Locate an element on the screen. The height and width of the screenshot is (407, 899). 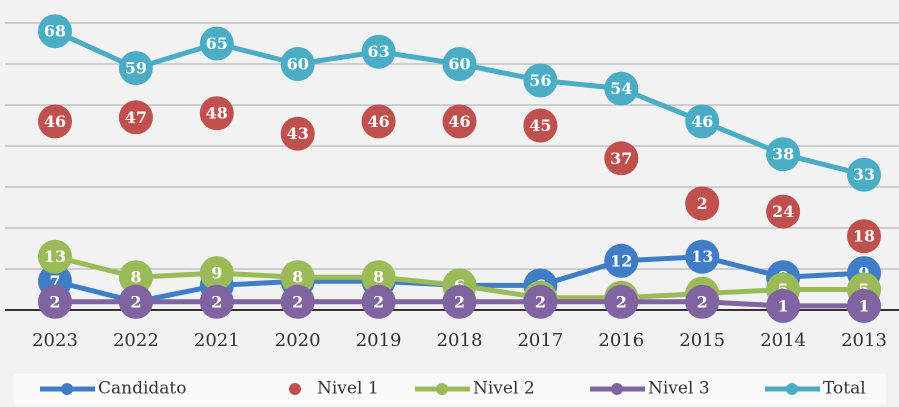
data-label: 12 is located at coordinates (621, 260).